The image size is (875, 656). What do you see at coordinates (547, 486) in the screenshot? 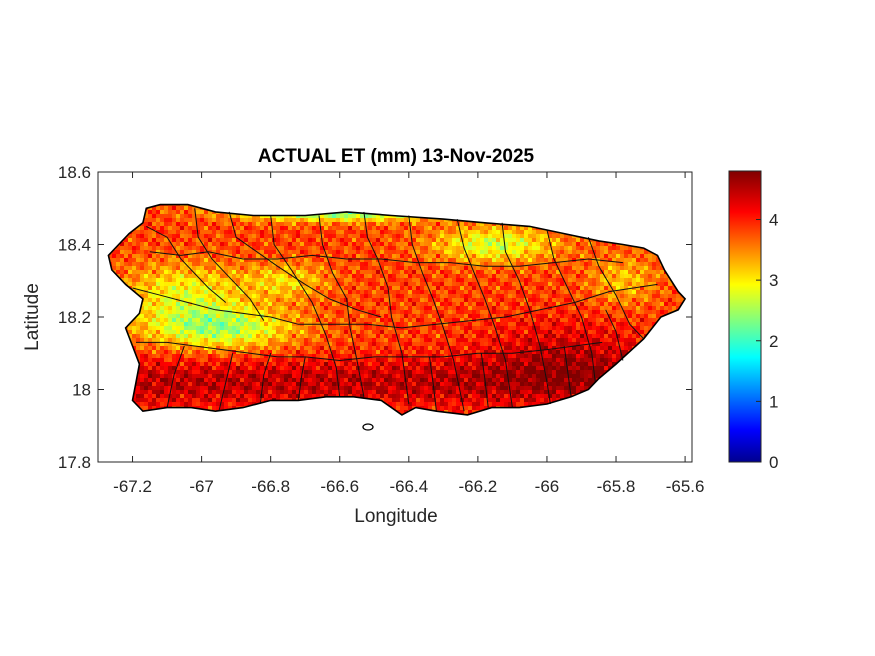
I see `x-tick-label: -66` at bounding box center [547, 486].